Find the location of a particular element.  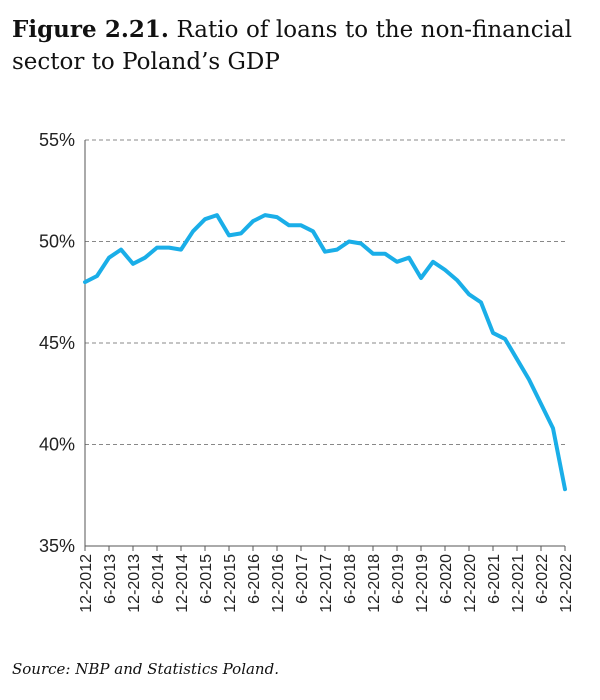

x-tick-label: 12-2021 is located at coordinates (518, 583).